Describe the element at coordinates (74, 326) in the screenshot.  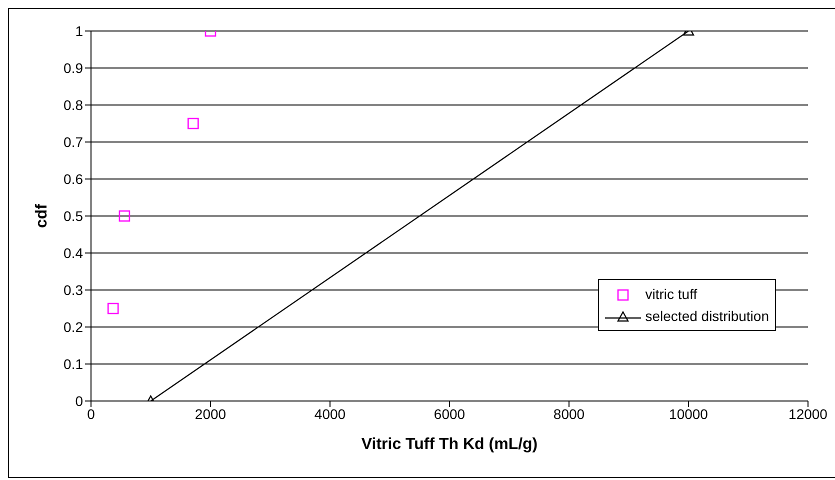
I see `y-tick-label: 0.2` at that location.